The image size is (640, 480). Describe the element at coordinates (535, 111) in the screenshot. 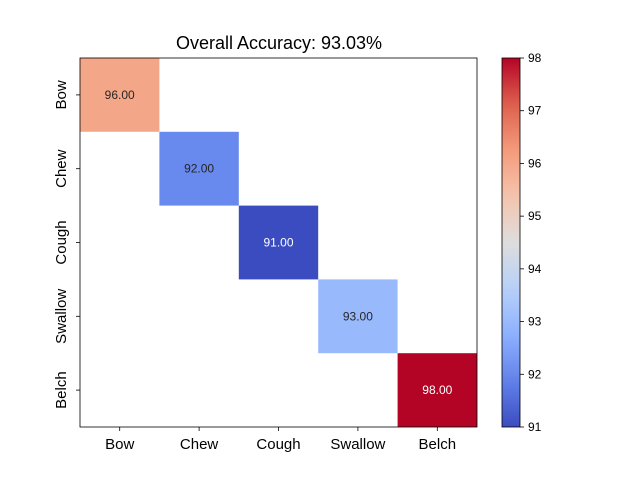

I see `colorbar-tick-label: 97` at that location.